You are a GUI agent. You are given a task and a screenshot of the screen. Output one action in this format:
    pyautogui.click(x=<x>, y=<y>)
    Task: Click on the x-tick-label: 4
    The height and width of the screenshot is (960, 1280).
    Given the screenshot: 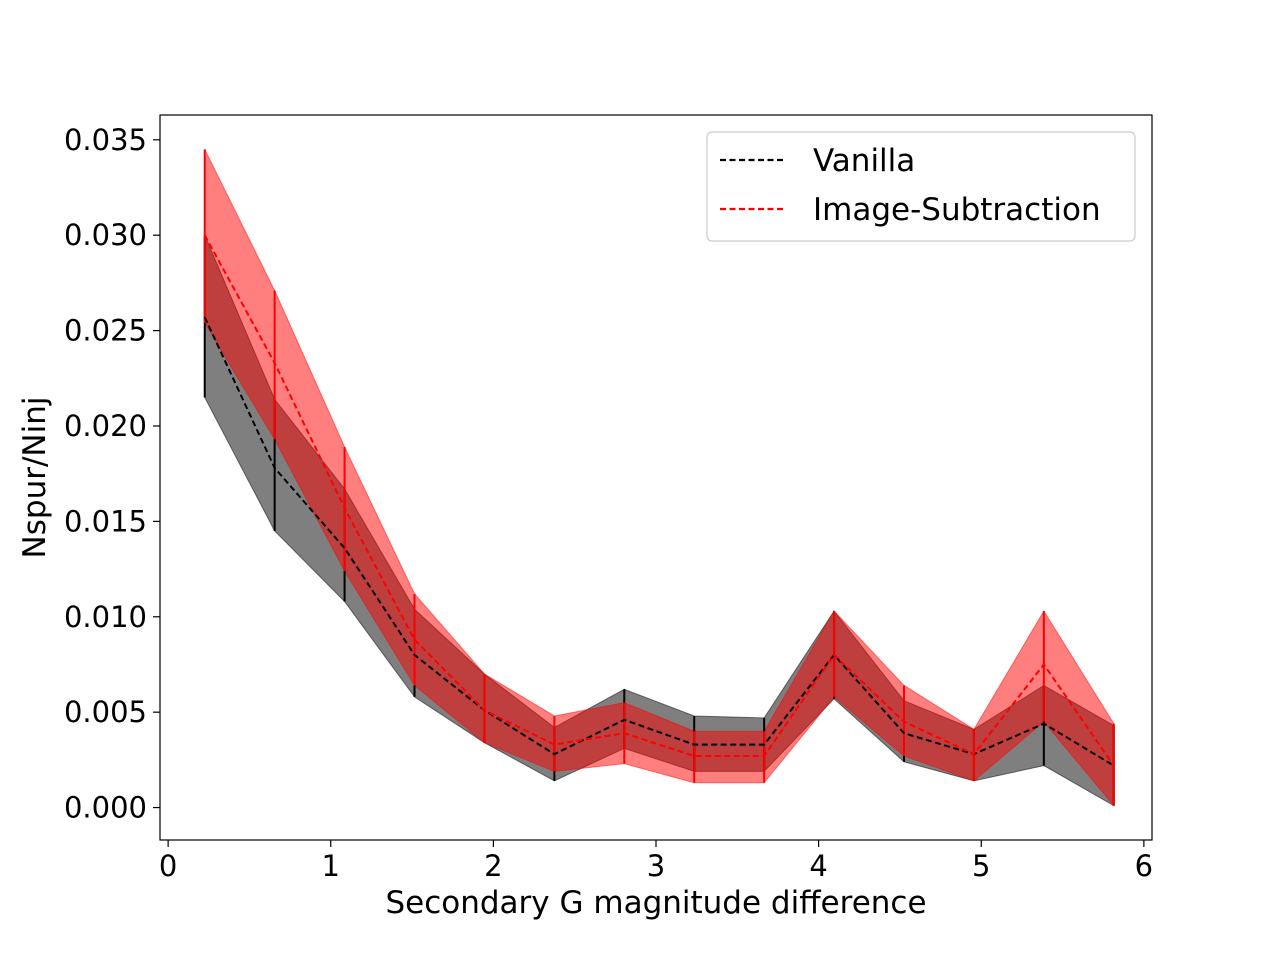 What is the action you would take?
    pyautogui.click(x=818, y=866)
    